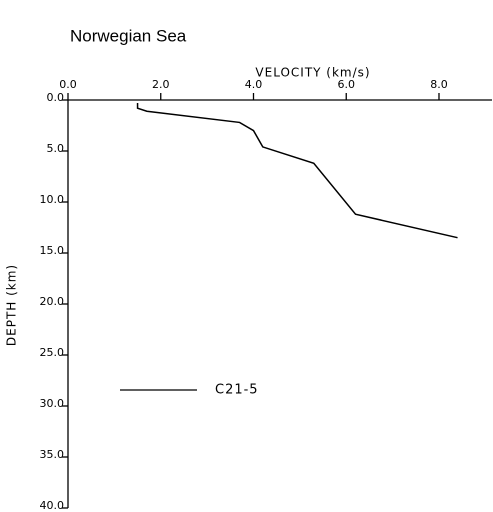 The image size is (493, 512). I want to click on x-tick-label: 0.0, so click(68, 84).